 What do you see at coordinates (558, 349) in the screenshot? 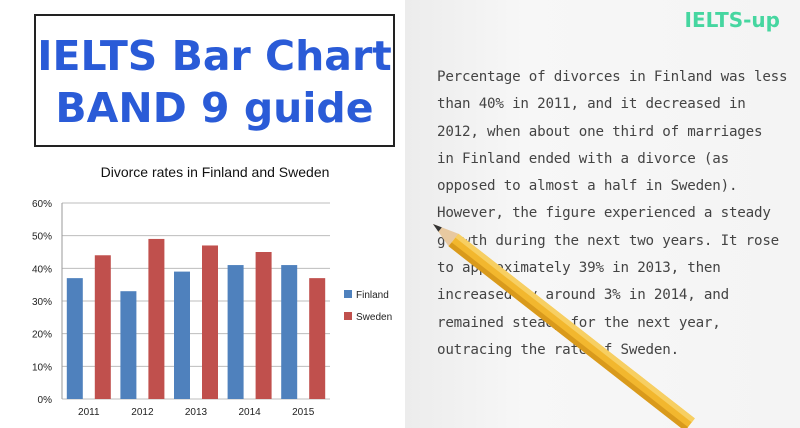
I see `essay-line: outracing the rate of Sweden.` at bounding box center [558, 349].